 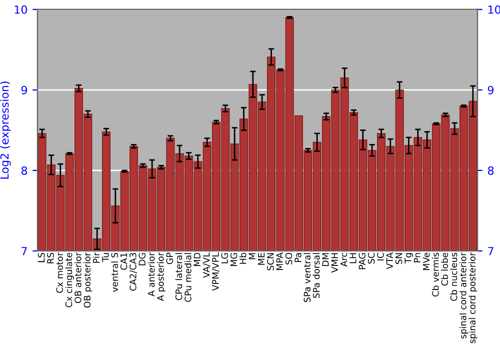 I want to click on x-tick-label: SPa ventral, so click(x=307, y=277).